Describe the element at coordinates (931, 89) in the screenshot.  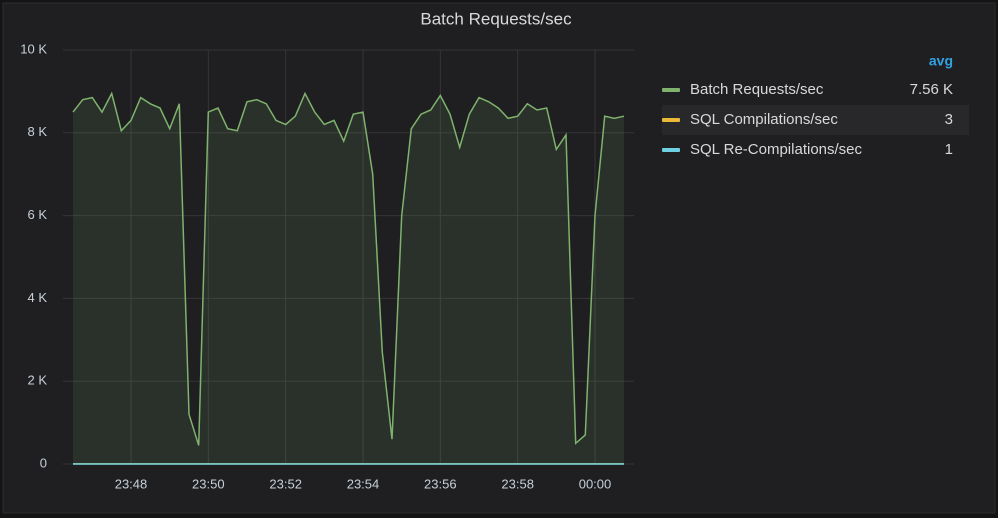
I see `legend-avg: 7.56 K` at that location.